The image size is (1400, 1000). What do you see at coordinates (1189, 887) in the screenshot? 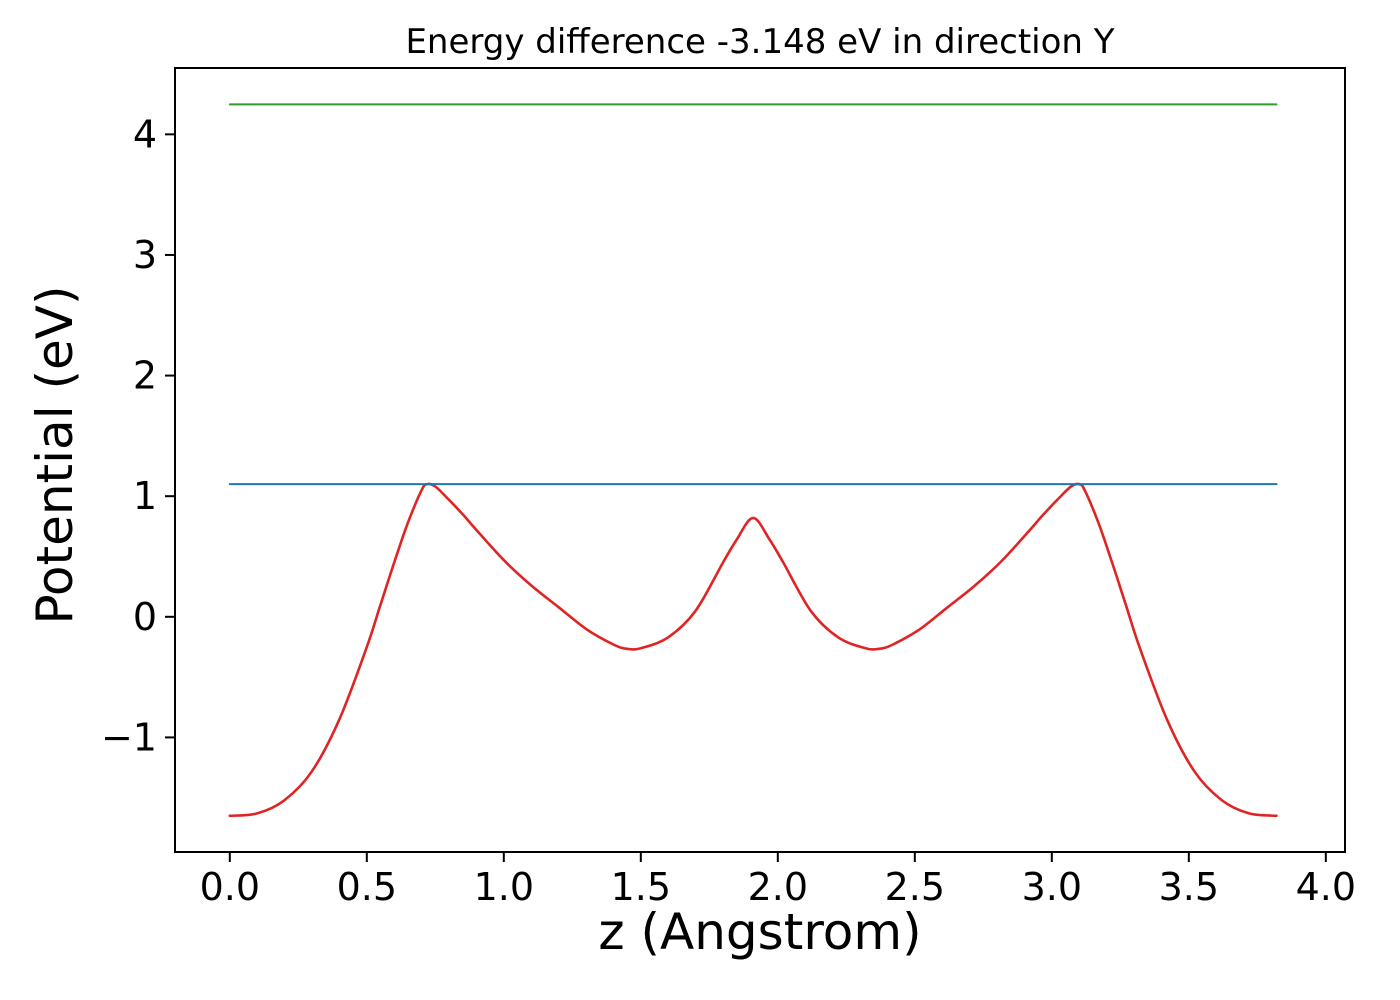
I see `x-tick-label: 3.5` at bounding box center [1189, 887].